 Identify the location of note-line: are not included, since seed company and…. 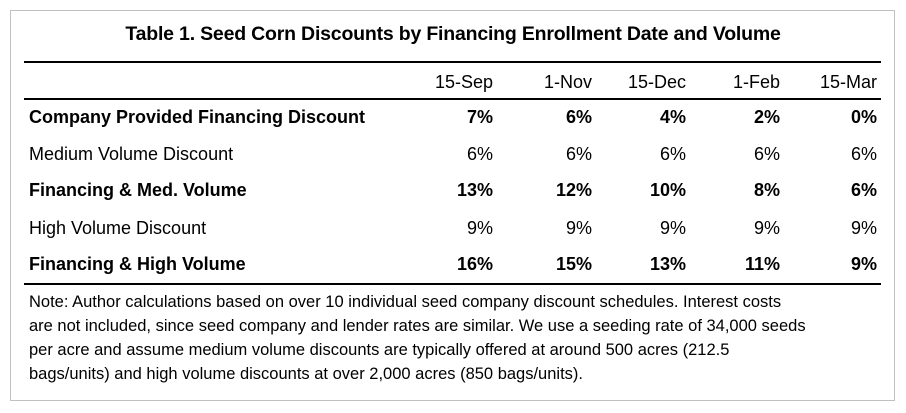
(417, 326).